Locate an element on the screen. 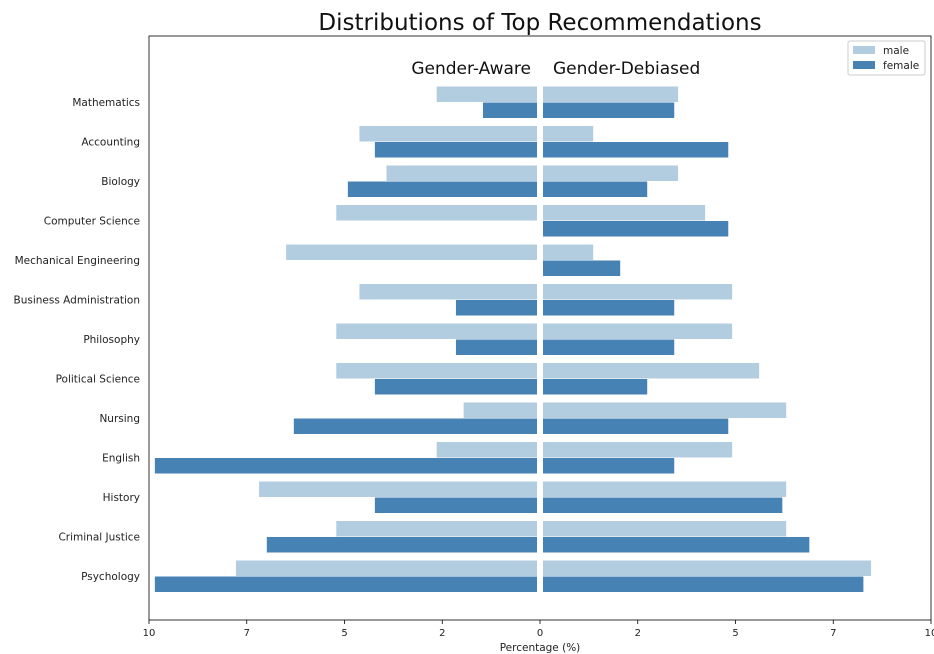 The height and width of the screenshot is (654, 934). bar-aware-male-philosophy is located at coordinates (436, 331).